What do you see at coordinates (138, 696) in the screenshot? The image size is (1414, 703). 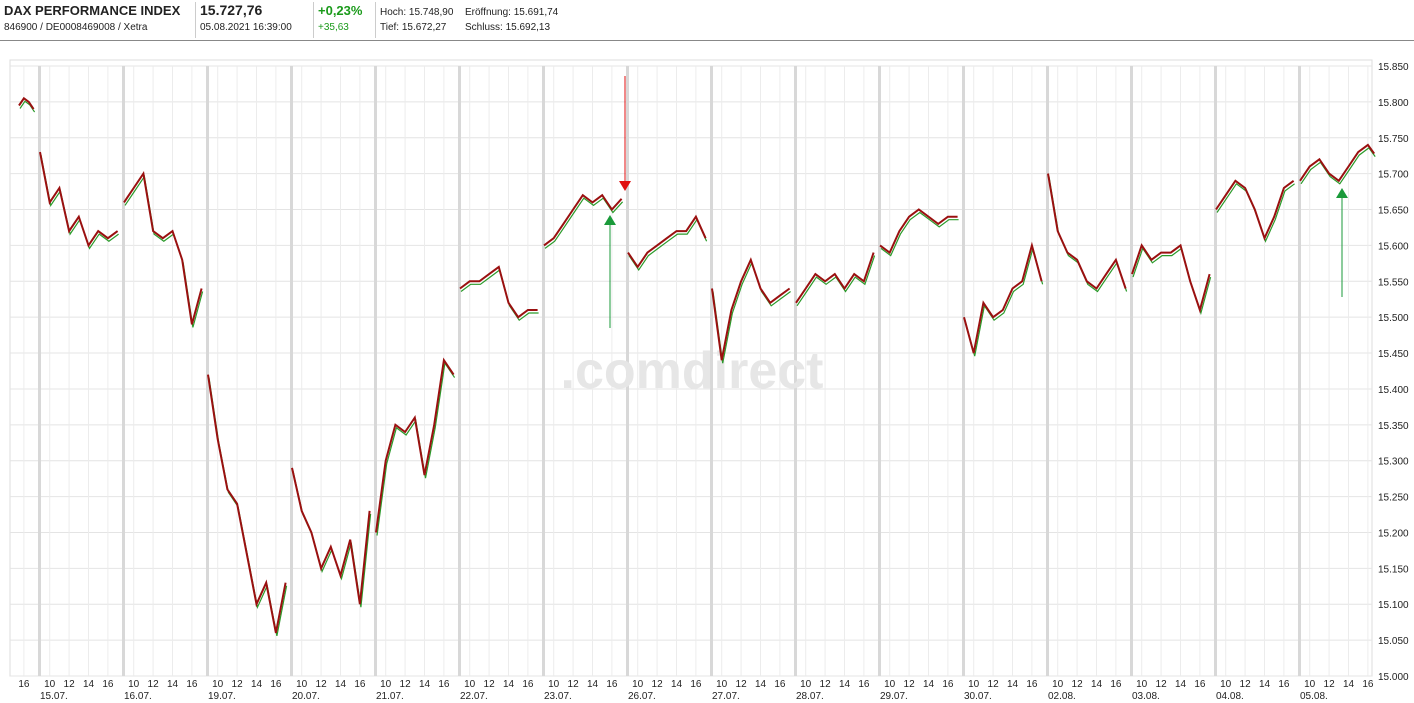 I see `x-date-label: 16.07.` at bounding box center [138, 696].